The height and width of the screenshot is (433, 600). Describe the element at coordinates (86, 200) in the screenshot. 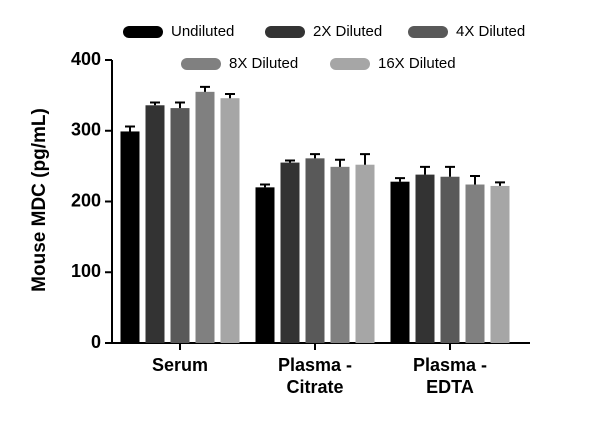

I see `y-tick-label: 200` at that location.